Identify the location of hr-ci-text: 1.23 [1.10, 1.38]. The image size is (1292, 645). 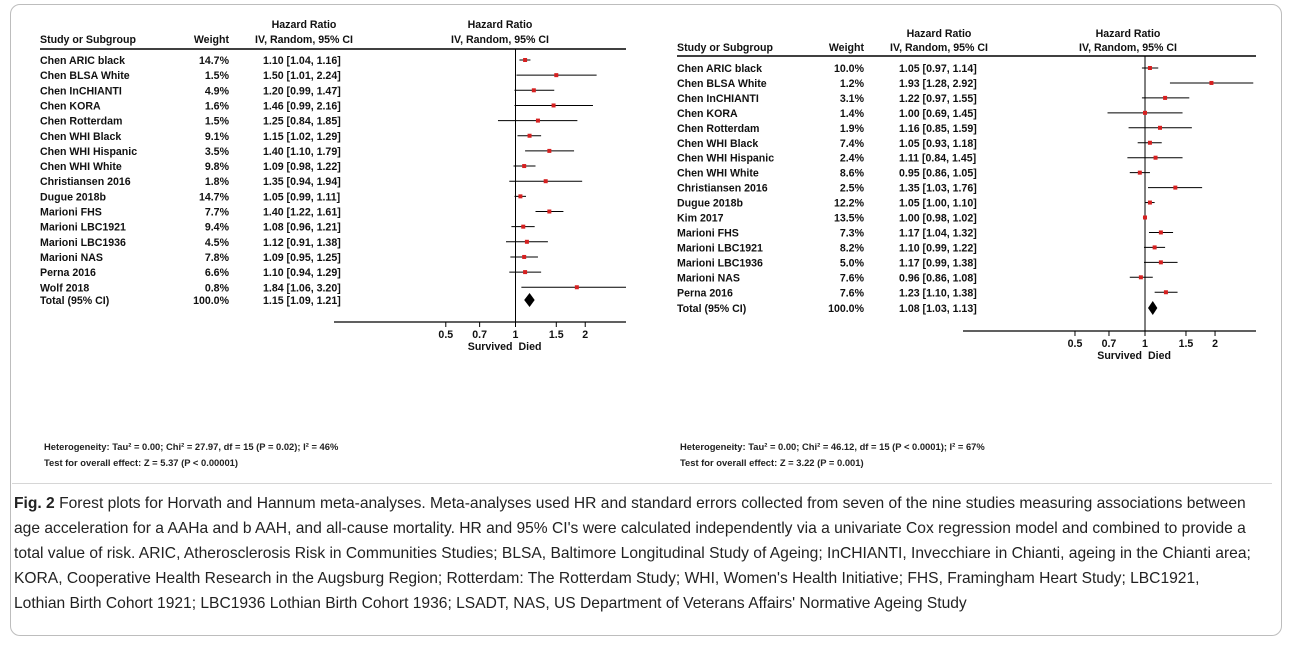
(938, 293).